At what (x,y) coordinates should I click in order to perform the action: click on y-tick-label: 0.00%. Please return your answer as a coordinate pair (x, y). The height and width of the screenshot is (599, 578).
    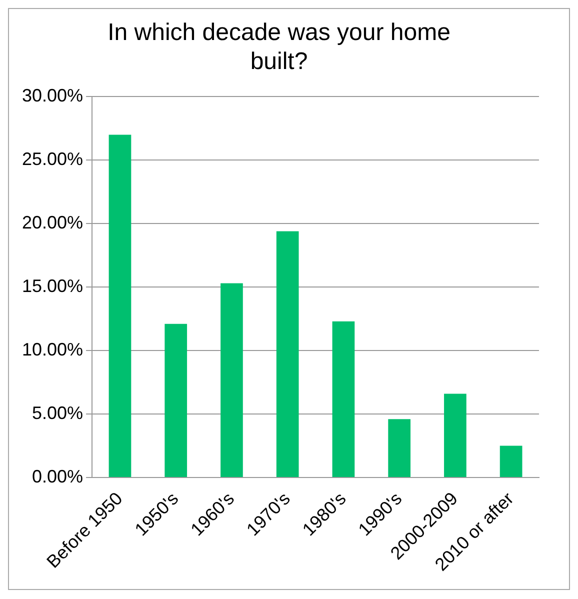
    Looking at the image, I should click on (58, 476).